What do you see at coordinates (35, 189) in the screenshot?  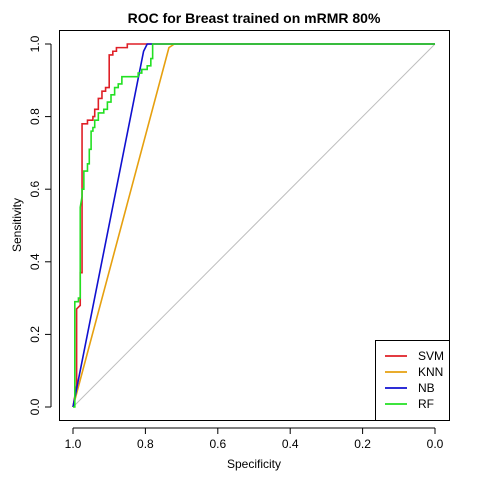 I see `y-tick-label: 0.6` at bounding box center [35, 189].